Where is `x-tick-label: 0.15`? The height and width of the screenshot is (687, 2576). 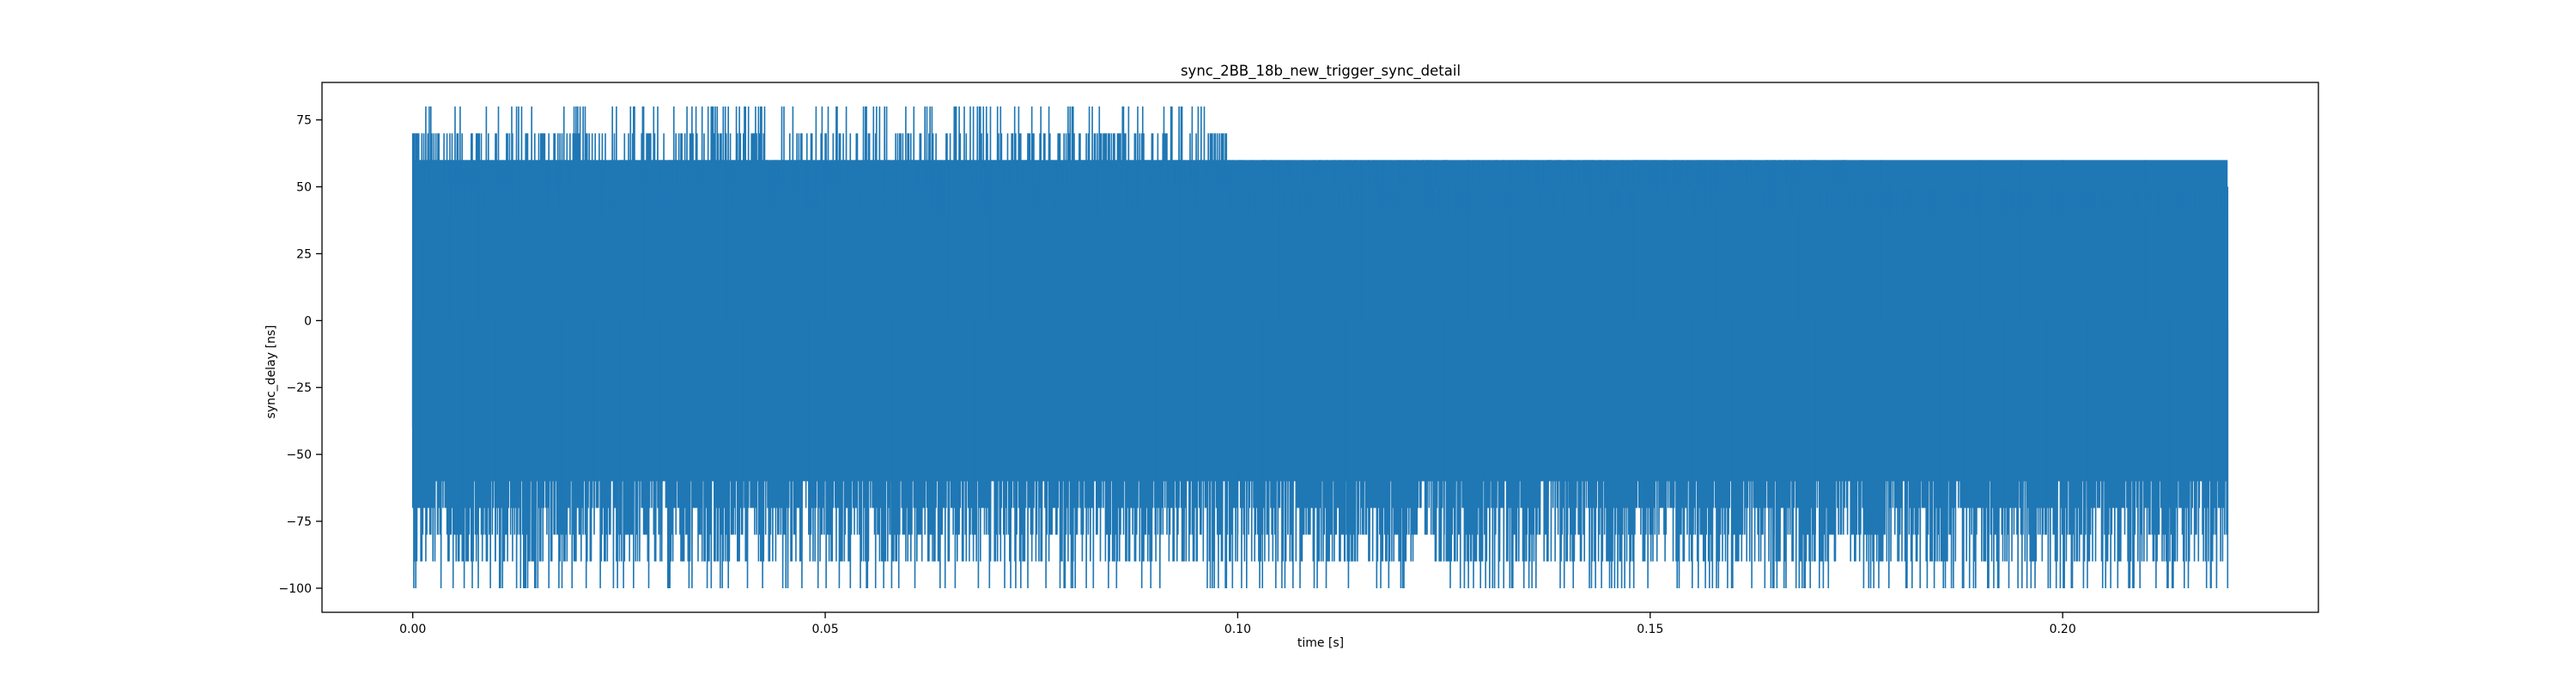
x-tick-label: 0.15 is located at coordinates (1650, 629).